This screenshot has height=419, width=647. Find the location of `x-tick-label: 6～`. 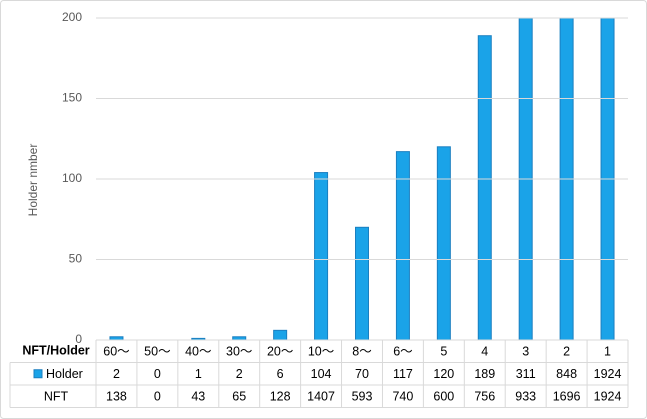

x-tick-label: 6～ is located at coordinates (402, 352).